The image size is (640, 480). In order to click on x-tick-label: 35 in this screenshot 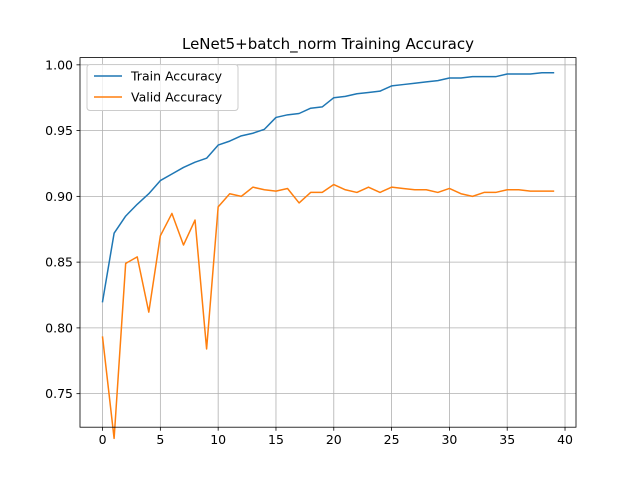, I will do `click(507, 439)`.